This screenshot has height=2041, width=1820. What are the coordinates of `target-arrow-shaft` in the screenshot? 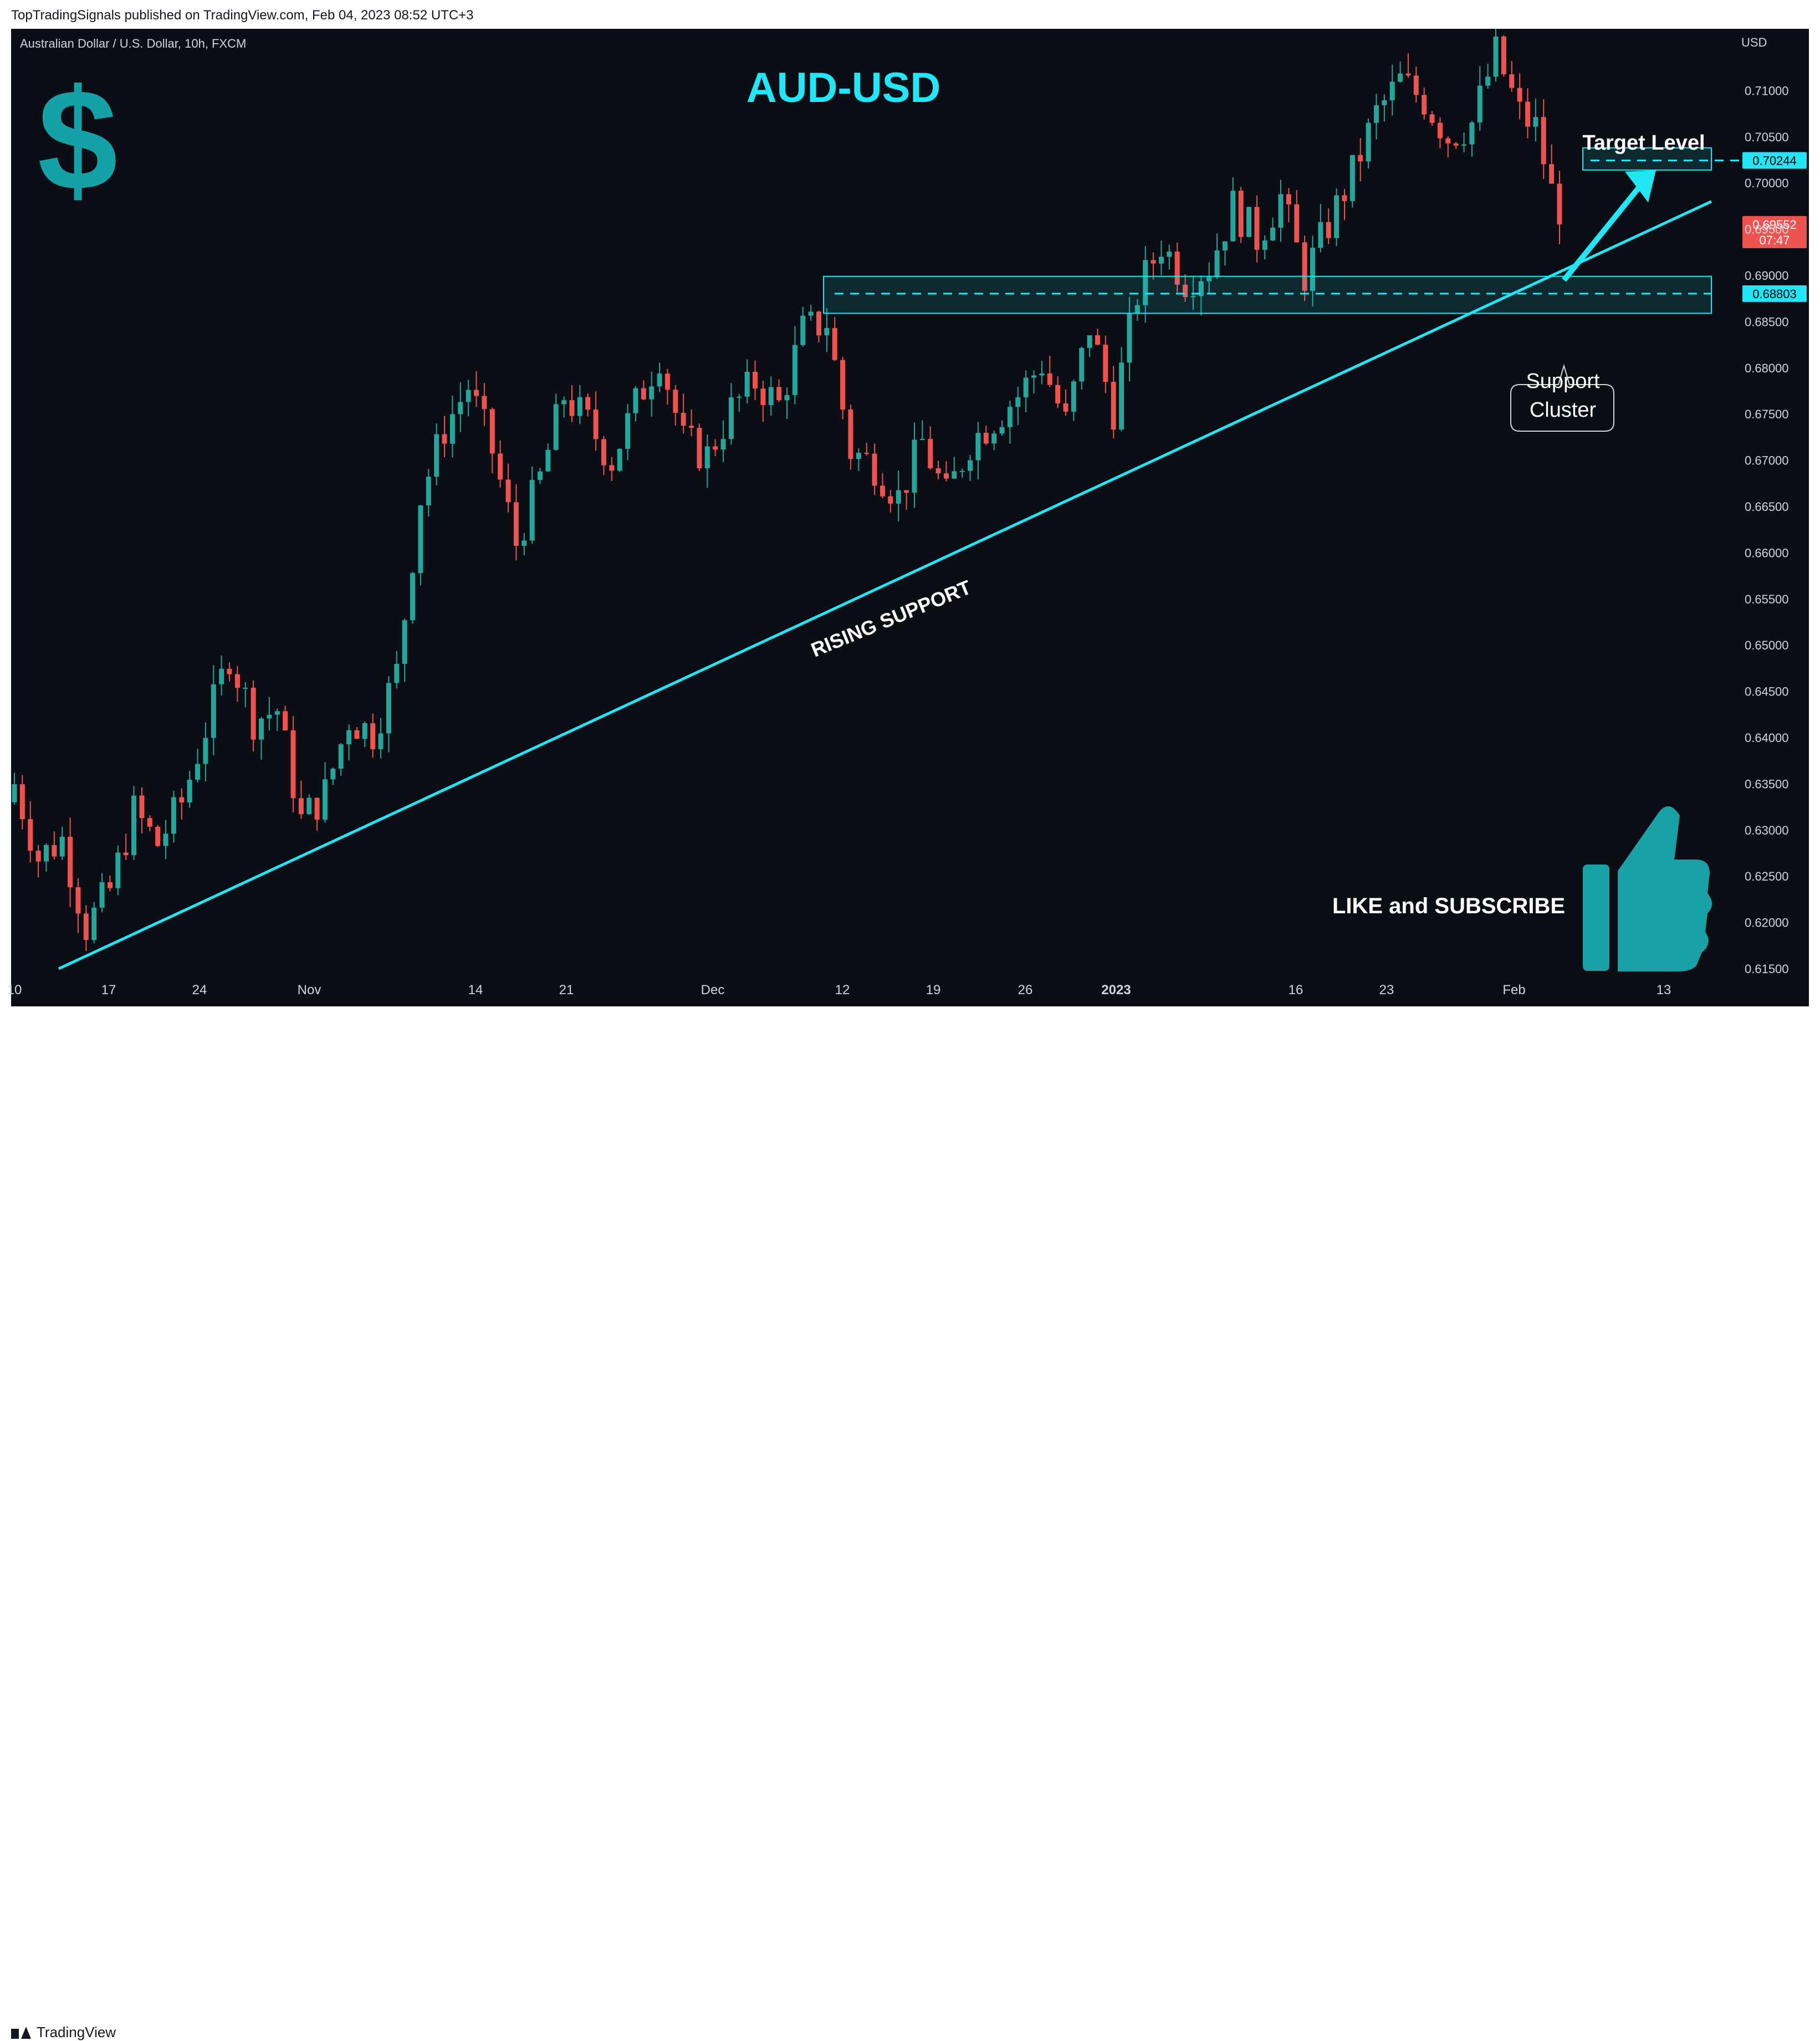 It's located at (1604, 231).